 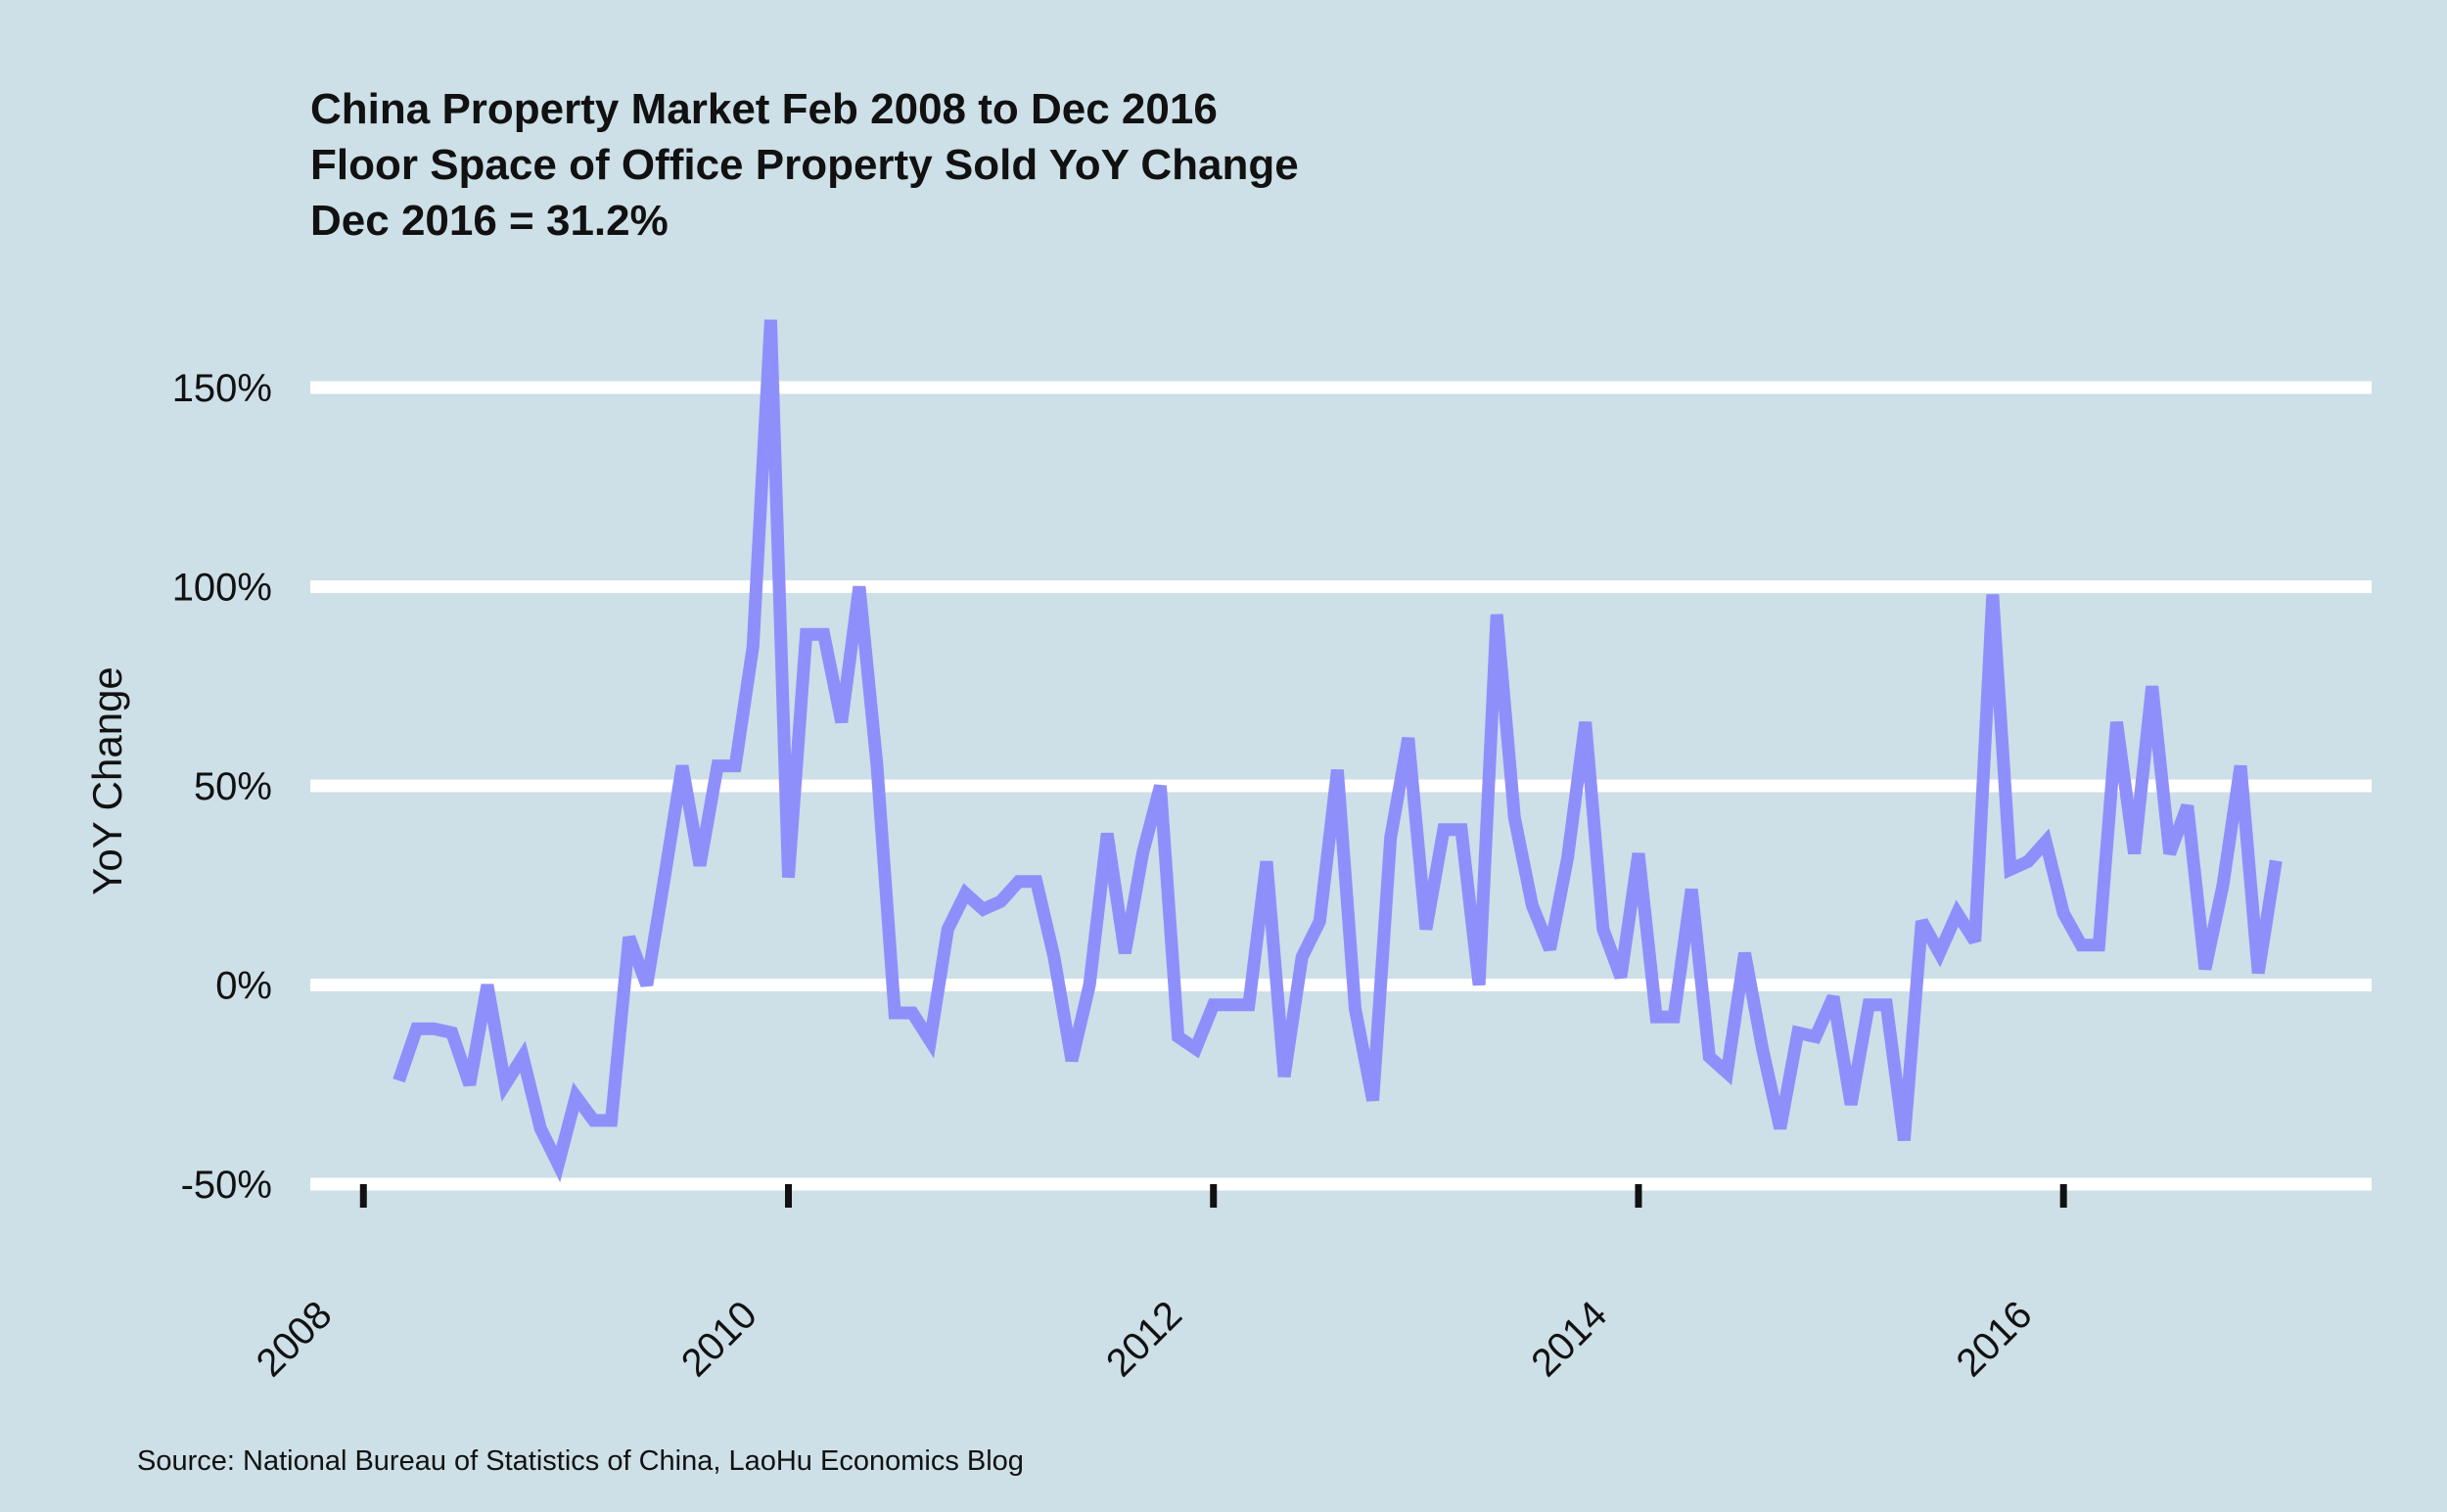 What do you see at coordinates (222, 588) in the screenshot?
I see `y-tick-label: 100%` at bounding box center [222, 588].